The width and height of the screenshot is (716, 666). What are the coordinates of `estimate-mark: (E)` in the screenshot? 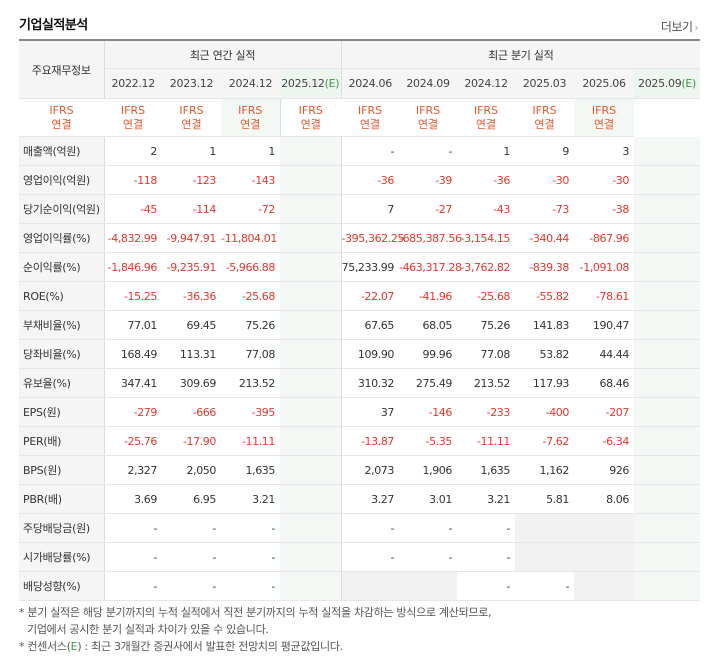 It's located at (332, 83).